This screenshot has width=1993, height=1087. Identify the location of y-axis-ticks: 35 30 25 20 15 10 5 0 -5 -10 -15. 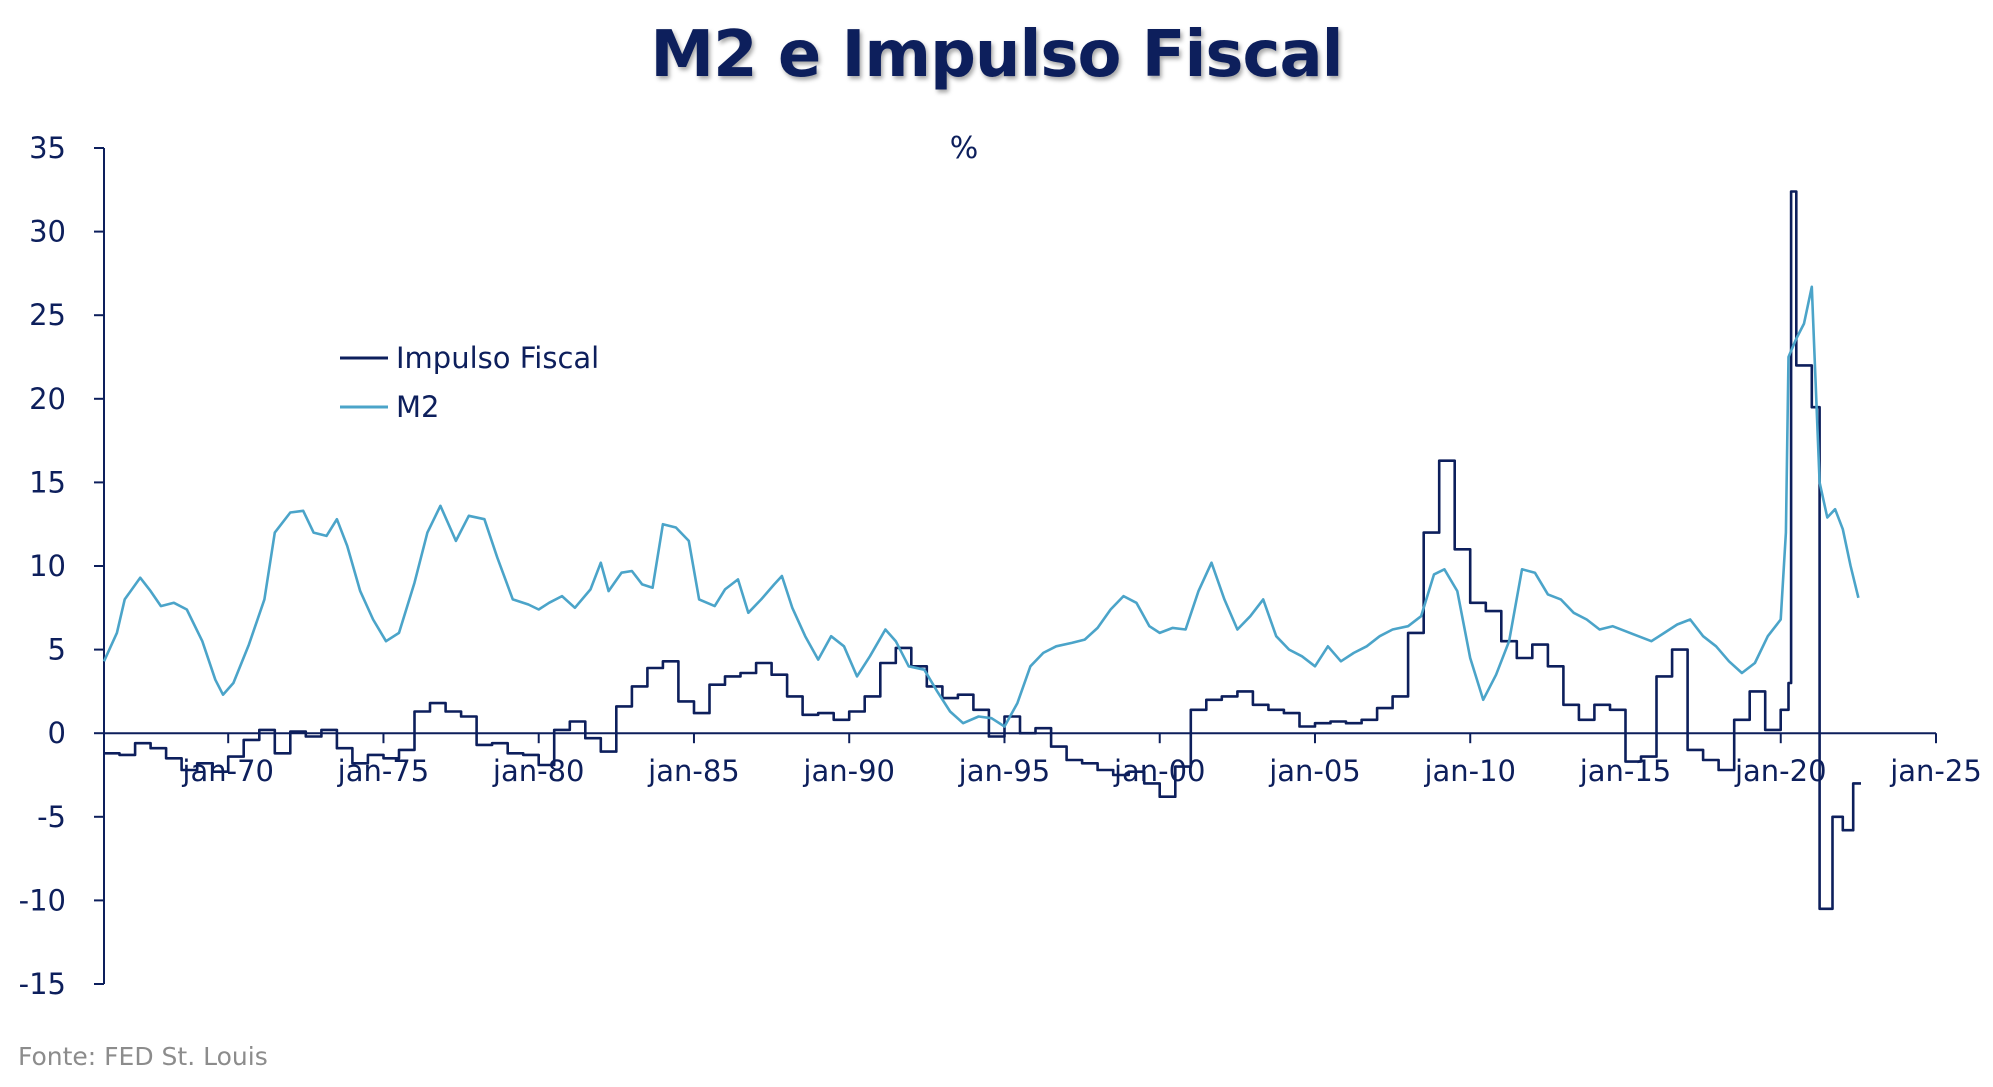
(61, 566).